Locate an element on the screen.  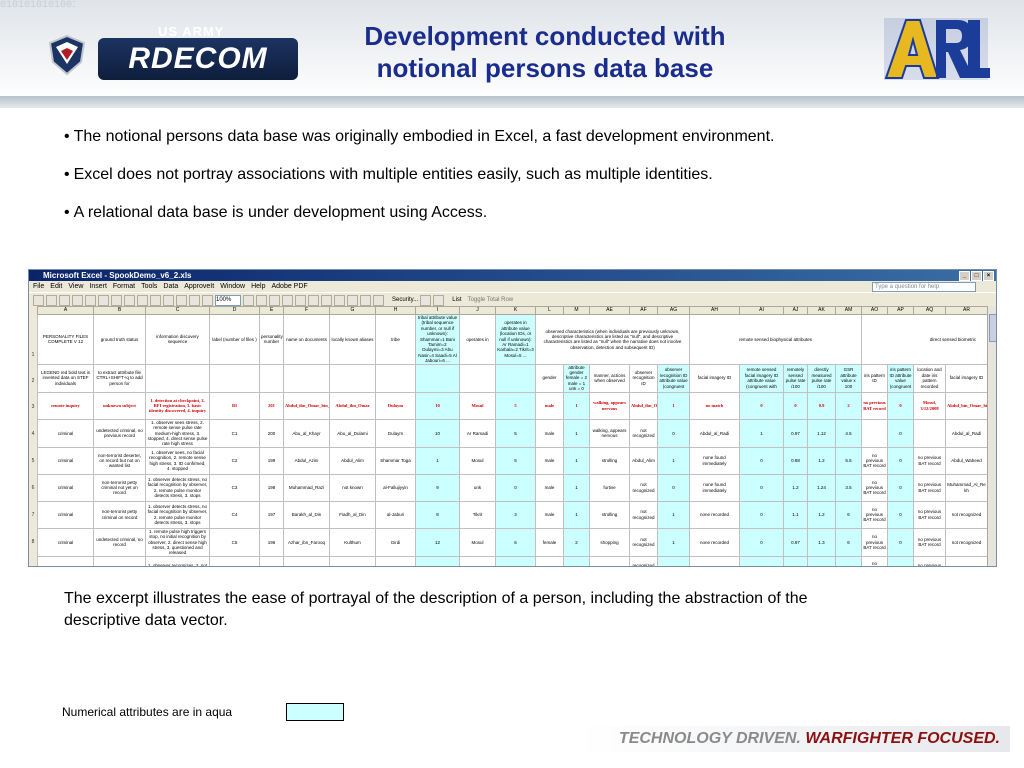
menu-insert: Insert is located at coordinates (98, 286).